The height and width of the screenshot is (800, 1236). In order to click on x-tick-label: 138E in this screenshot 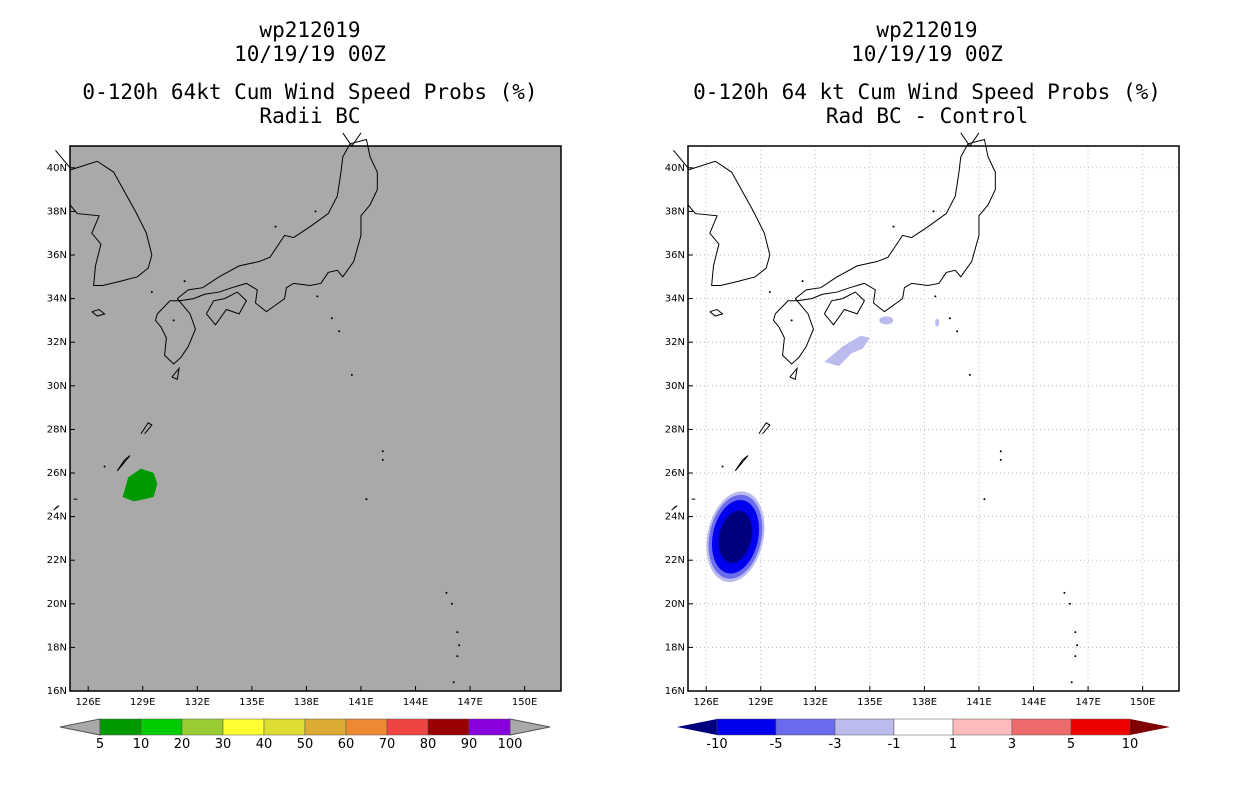, I will do `click(306, 702)`.